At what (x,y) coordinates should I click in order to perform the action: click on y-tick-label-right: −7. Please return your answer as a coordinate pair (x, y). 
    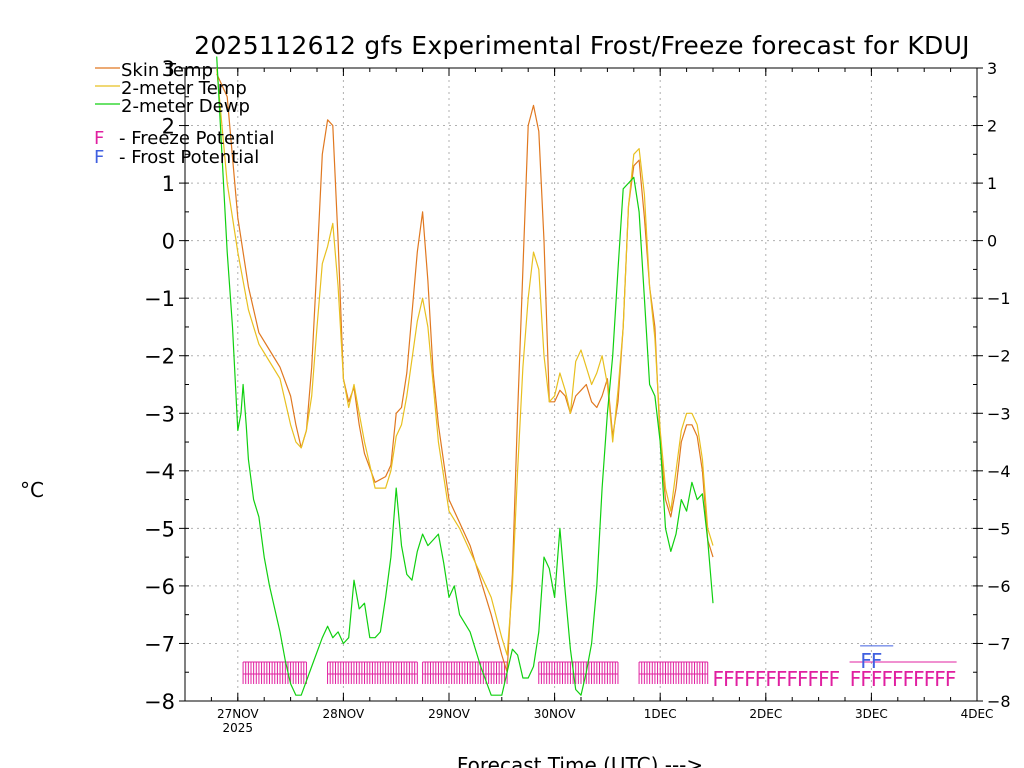
    Looking at the image, I should click on (999, 643).